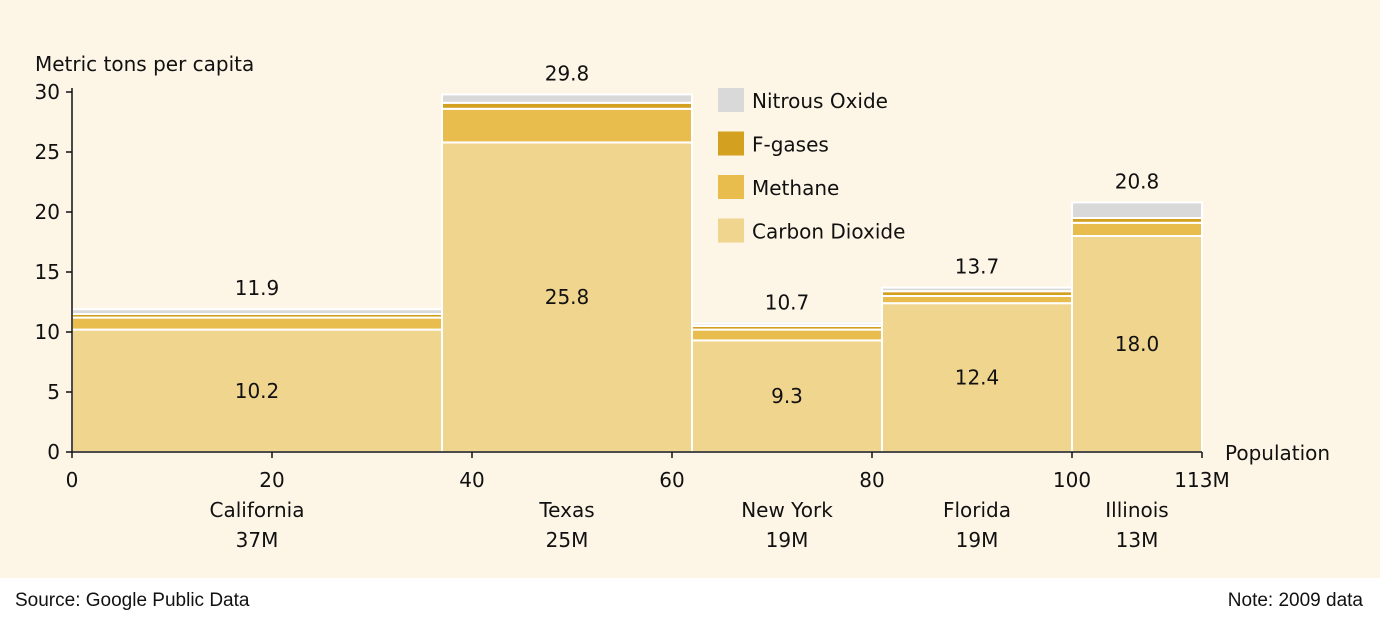  I want to click on legend-swatch-nitrous-oxide, so click(731, 100).